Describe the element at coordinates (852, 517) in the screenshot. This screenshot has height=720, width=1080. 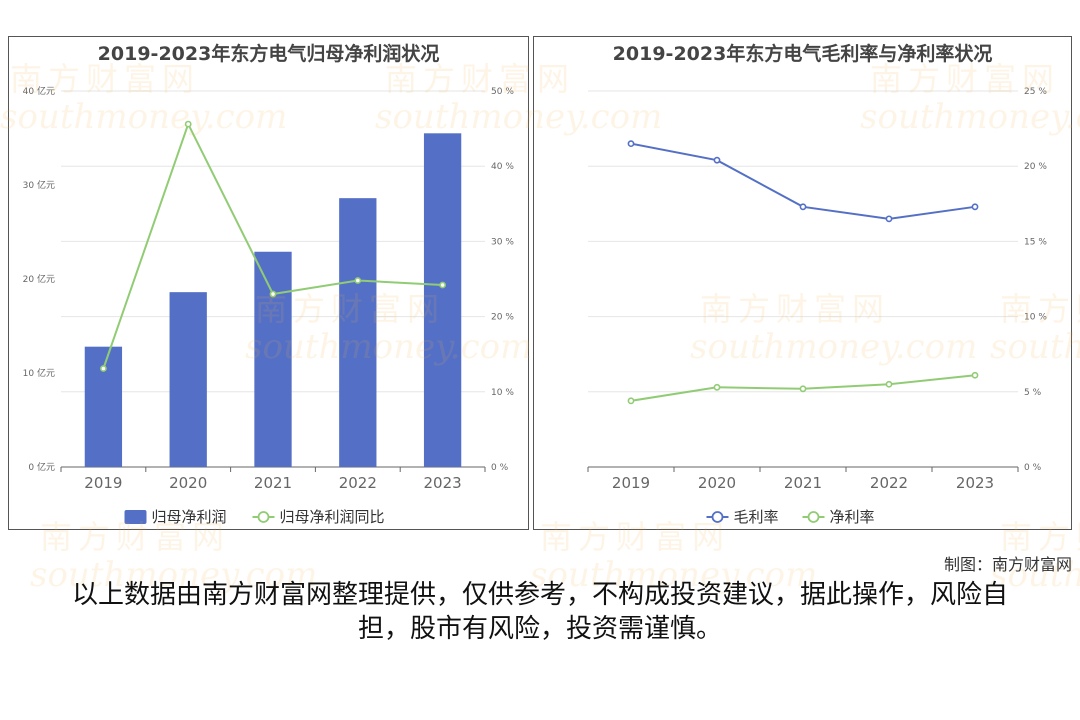
I see `legend-label: 净利率` at that location.